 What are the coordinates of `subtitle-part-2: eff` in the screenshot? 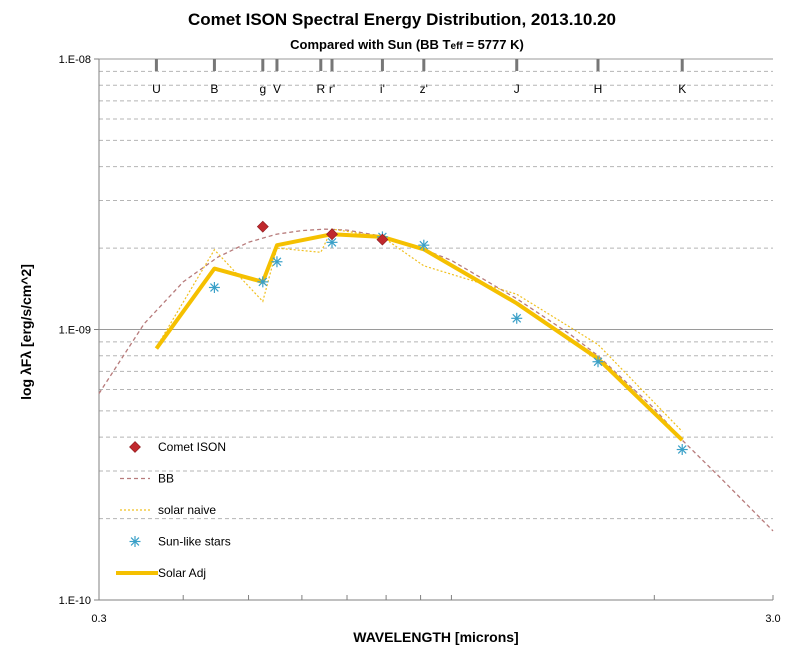 It's located at (457, 46).